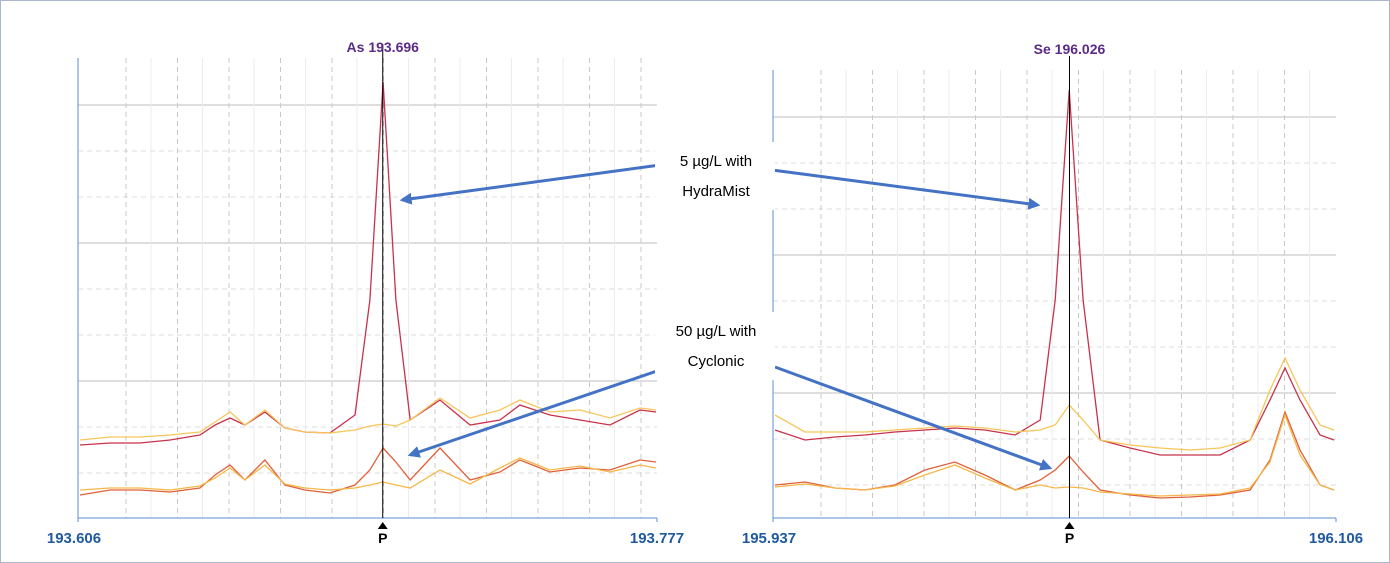 The image size is (1390, 563). I want to click on x-tick-label: 196.106, so click(1336, 538).